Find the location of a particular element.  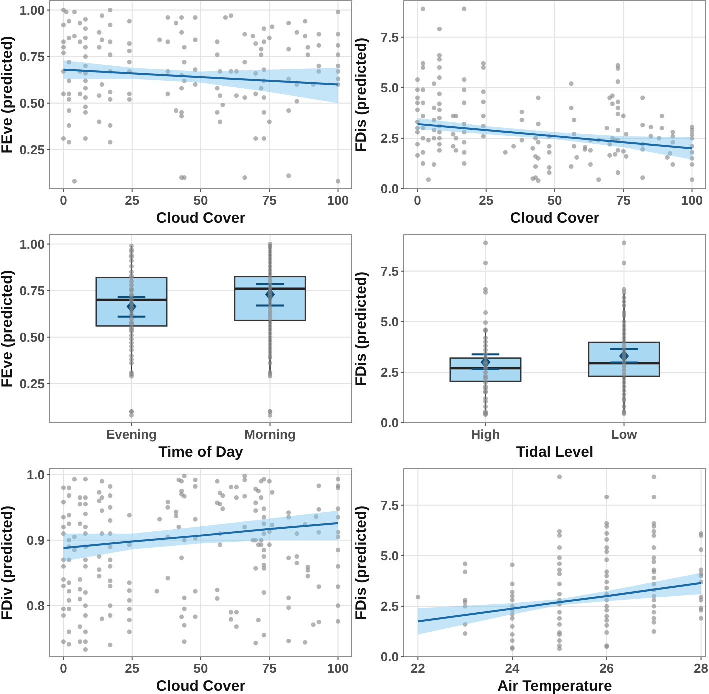

y-tick-label: 0.8 is located at coordinates (35, 606).